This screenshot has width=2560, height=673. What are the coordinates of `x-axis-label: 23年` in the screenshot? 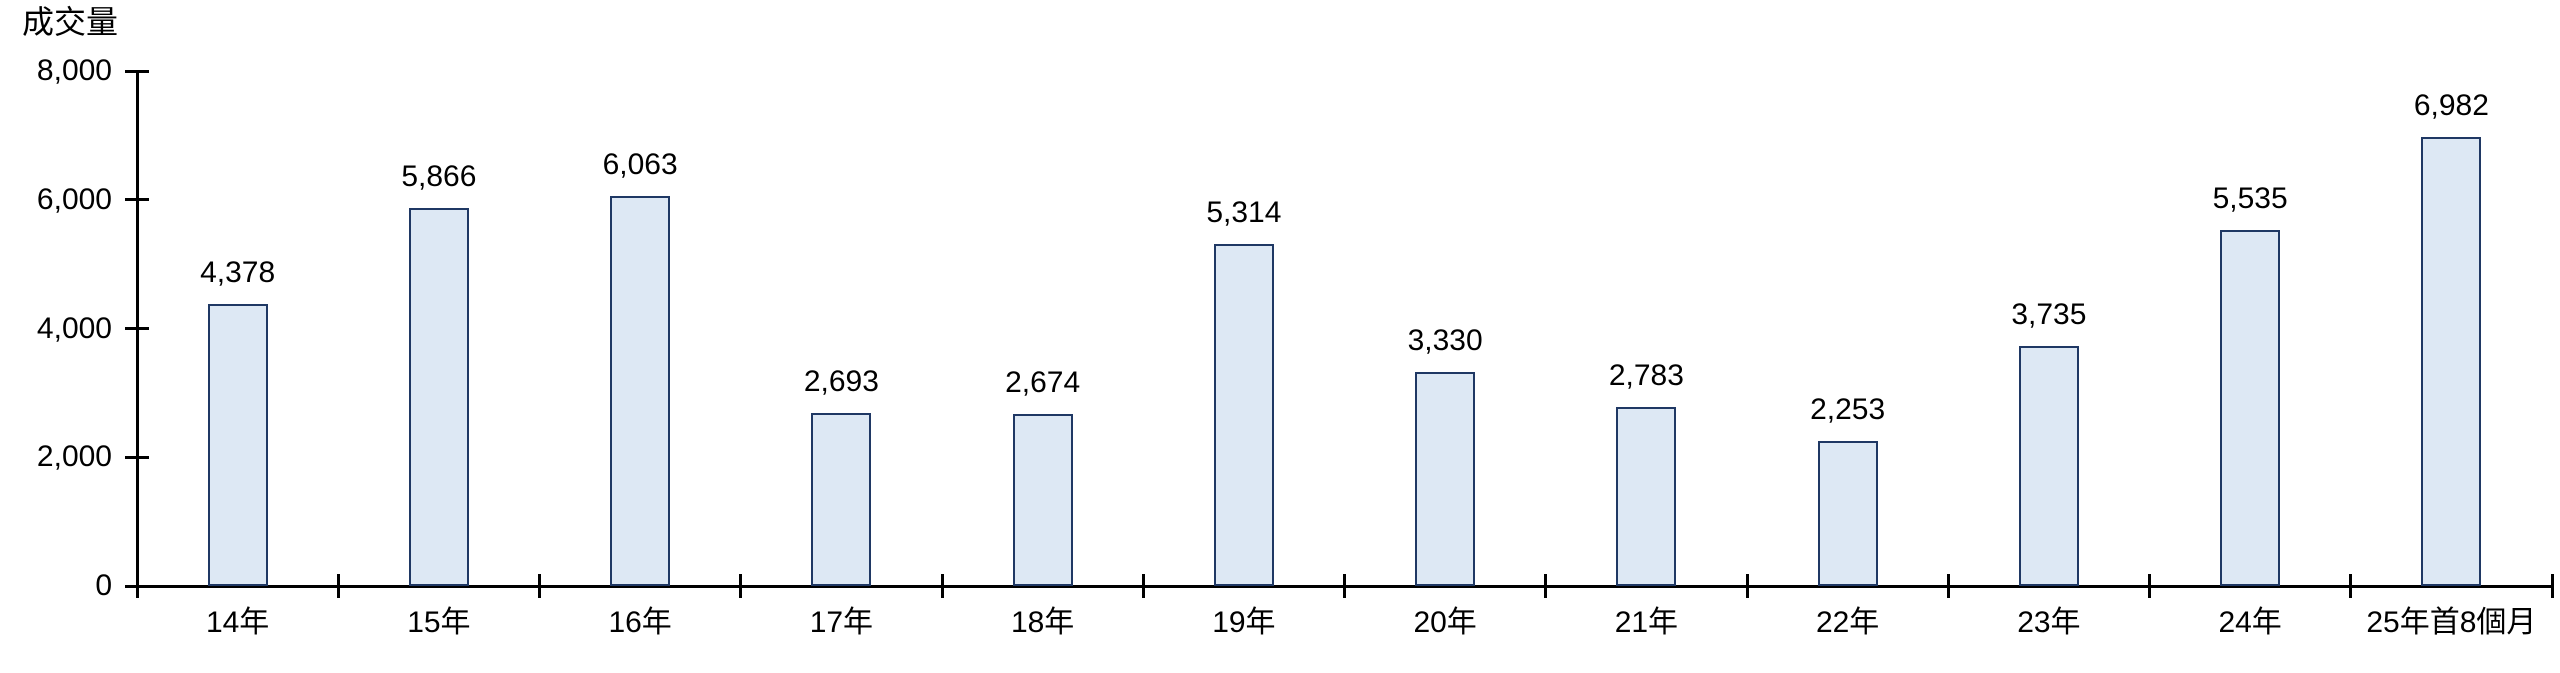 It's located at (2049, 622).